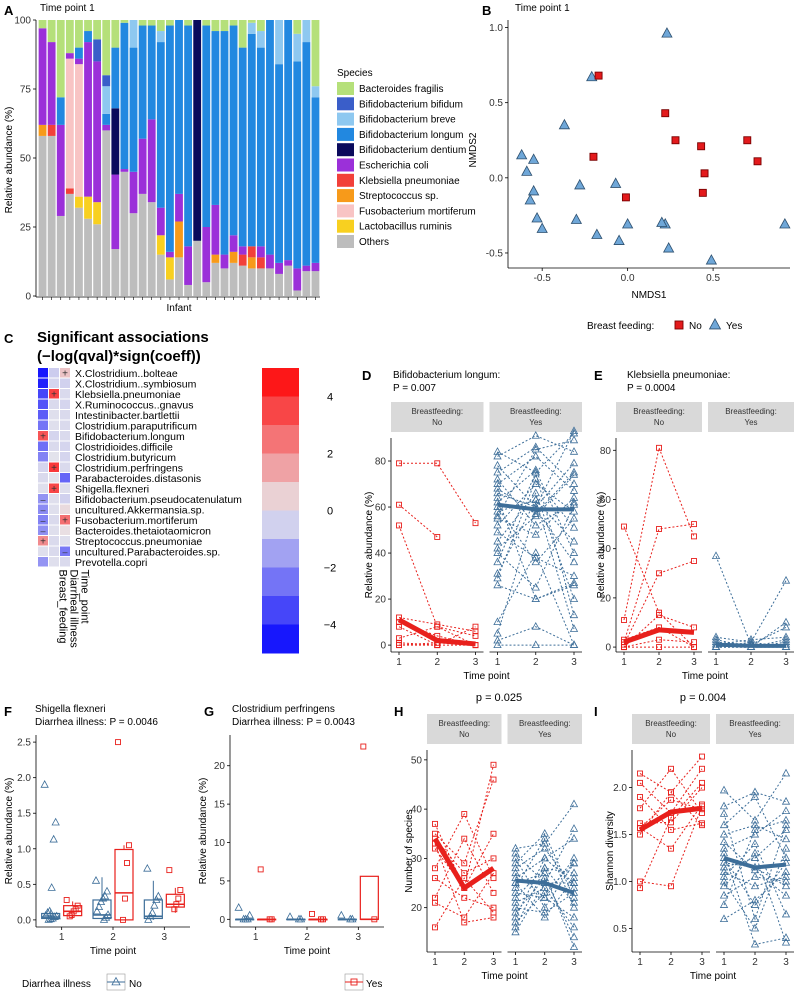  Describe the element at coordinates (8, 711) in the screenshot. I see `panel-f-letter: F` at that location.